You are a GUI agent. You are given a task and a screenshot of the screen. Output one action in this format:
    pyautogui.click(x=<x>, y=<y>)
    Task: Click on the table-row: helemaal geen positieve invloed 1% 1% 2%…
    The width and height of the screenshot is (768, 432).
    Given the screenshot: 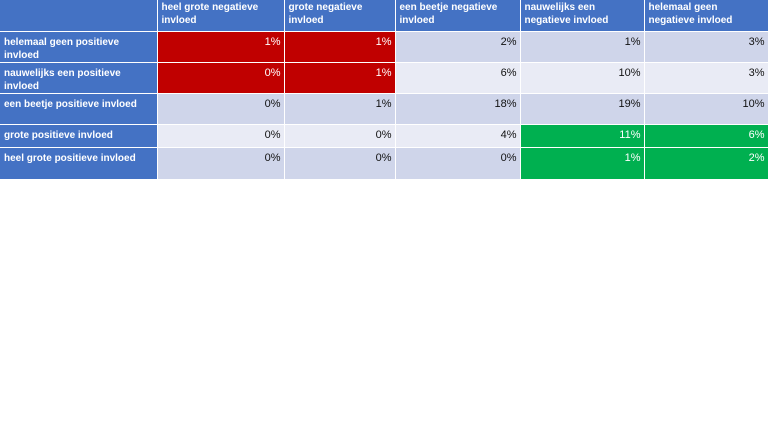 What is the action you would take?
    pyautogui.click(x=384, y=46)
    